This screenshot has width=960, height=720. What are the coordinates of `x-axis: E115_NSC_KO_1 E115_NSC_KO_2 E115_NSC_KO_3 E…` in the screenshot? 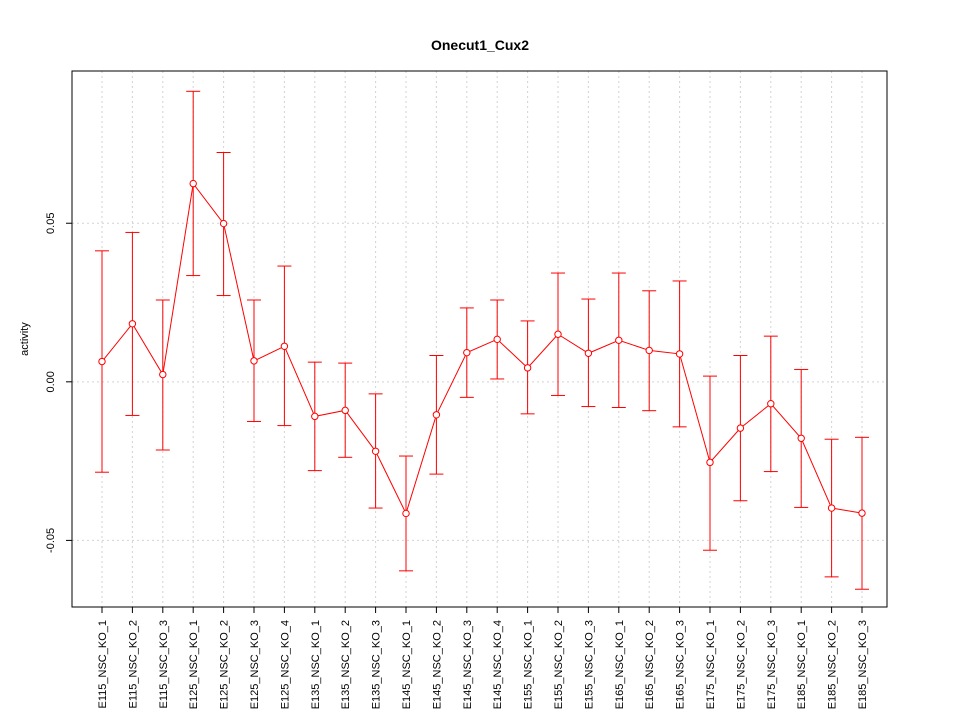 It's located at (483, 658).